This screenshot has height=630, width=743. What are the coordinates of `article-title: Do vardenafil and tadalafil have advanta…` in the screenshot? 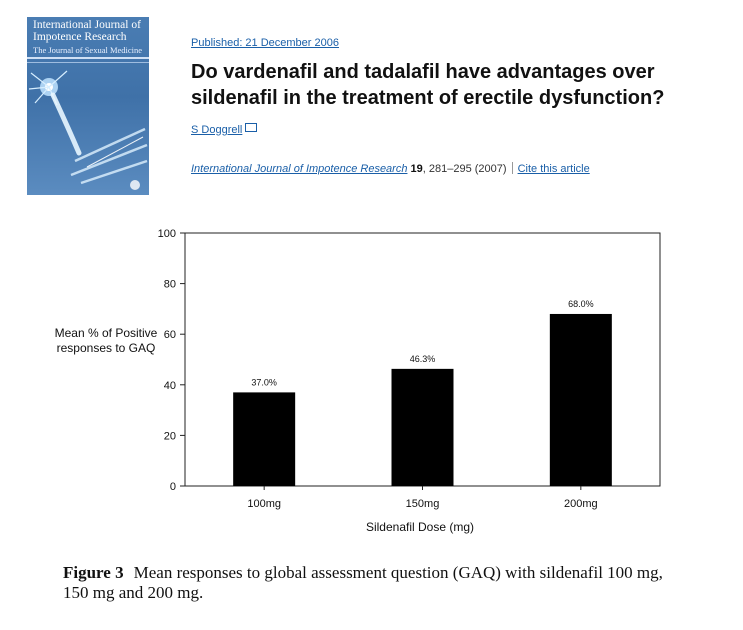 It's located at (428, 85).